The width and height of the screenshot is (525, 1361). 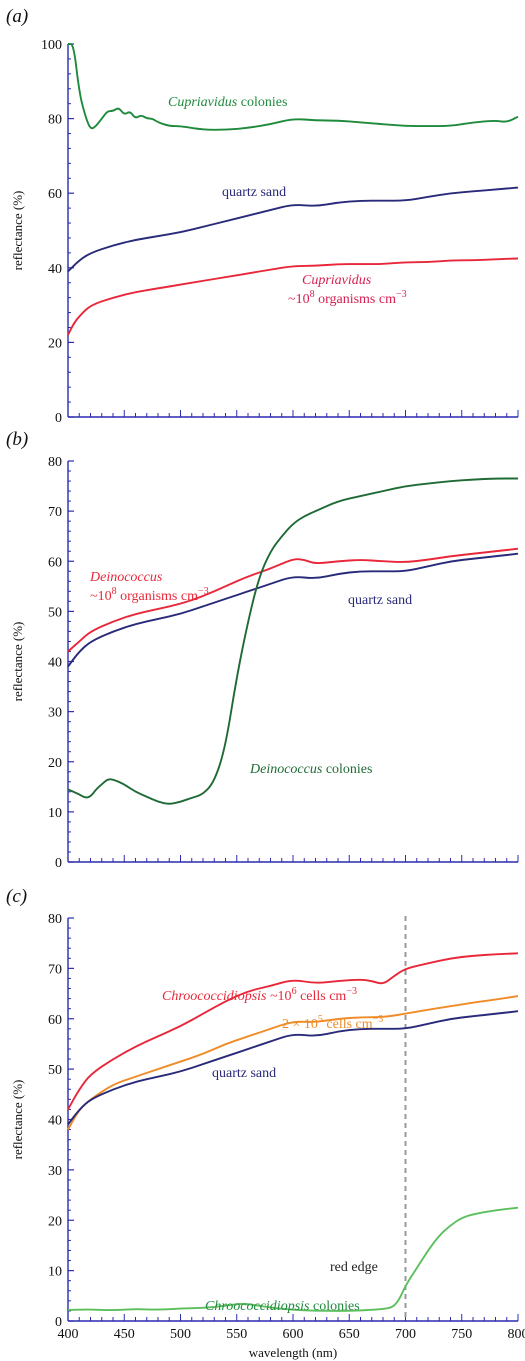 I want to click on series-line-cupriavidus_colonies, so click(x=293, y=87).